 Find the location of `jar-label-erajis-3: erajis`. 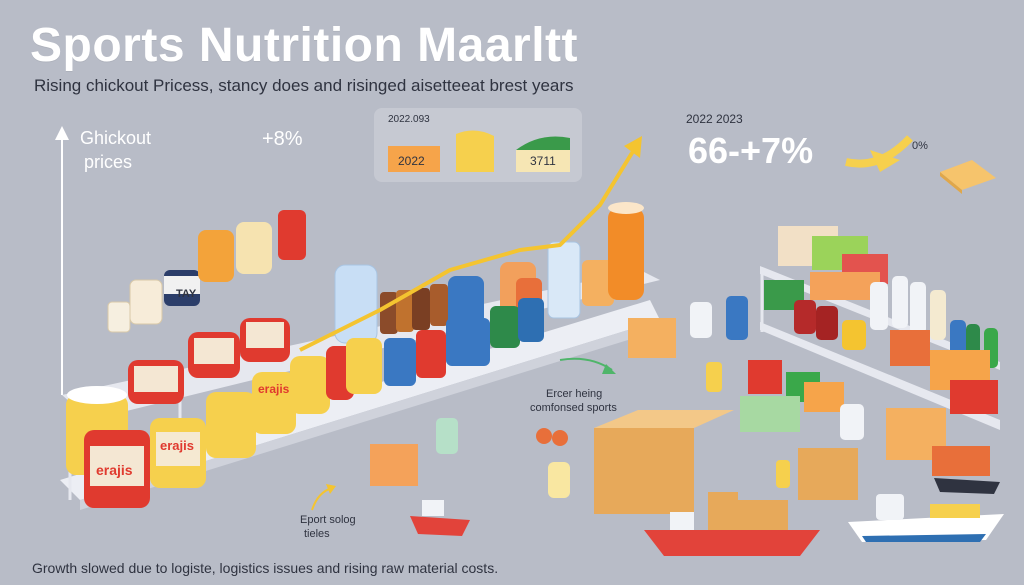

jar-label-erajis-3: erajis is located at coordinates (274, 389).